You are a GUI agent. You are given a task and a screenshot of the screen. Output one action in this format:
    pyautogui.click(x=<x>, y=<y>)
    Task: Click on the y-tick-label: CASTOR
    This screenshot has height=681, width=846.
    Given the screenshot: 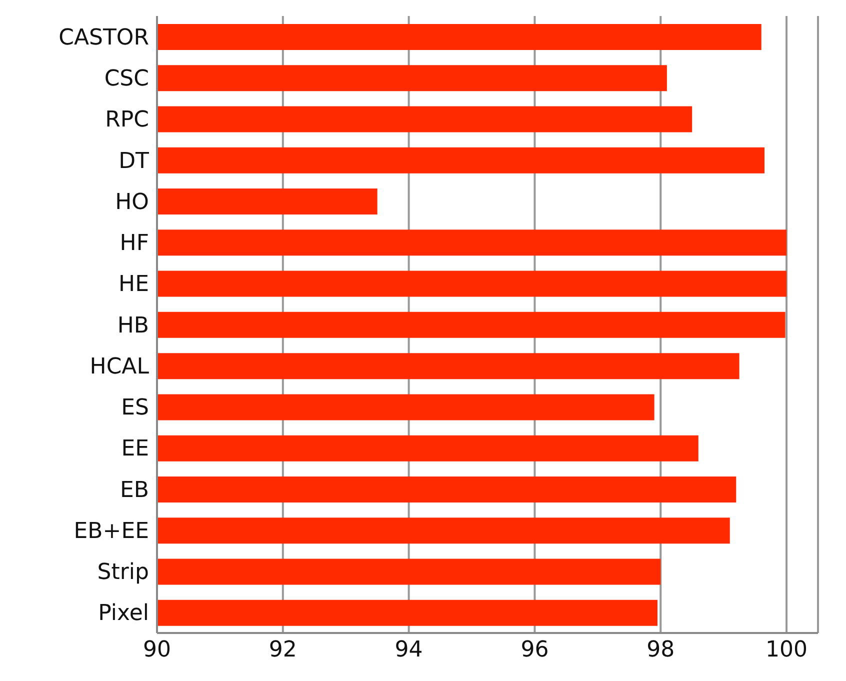 What is the action you would take?
    pyautogui.click(x=103, y=37)
    